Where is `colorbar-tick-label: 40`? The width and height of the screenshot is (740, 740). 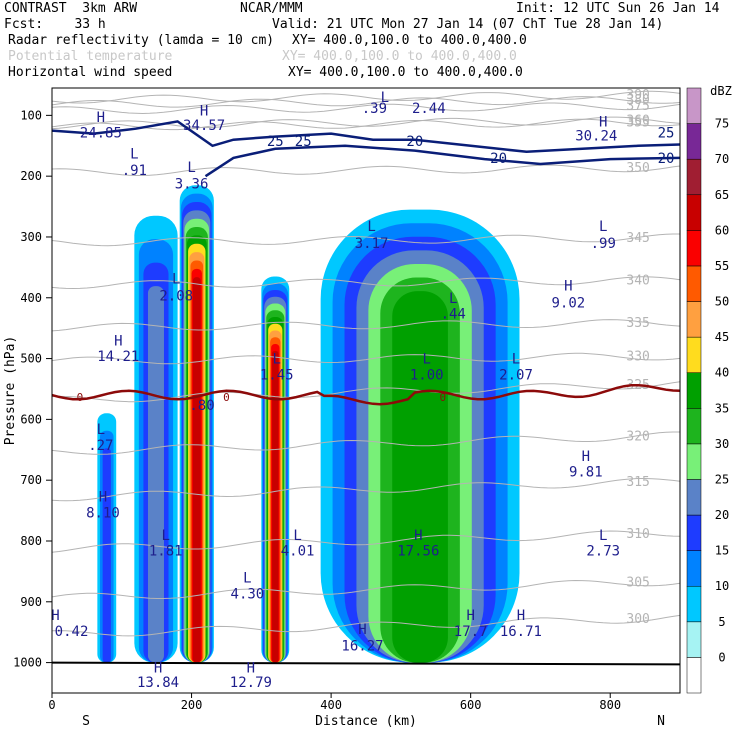
colorbar-tick-label: 40 is located at coordinates (722, 373).